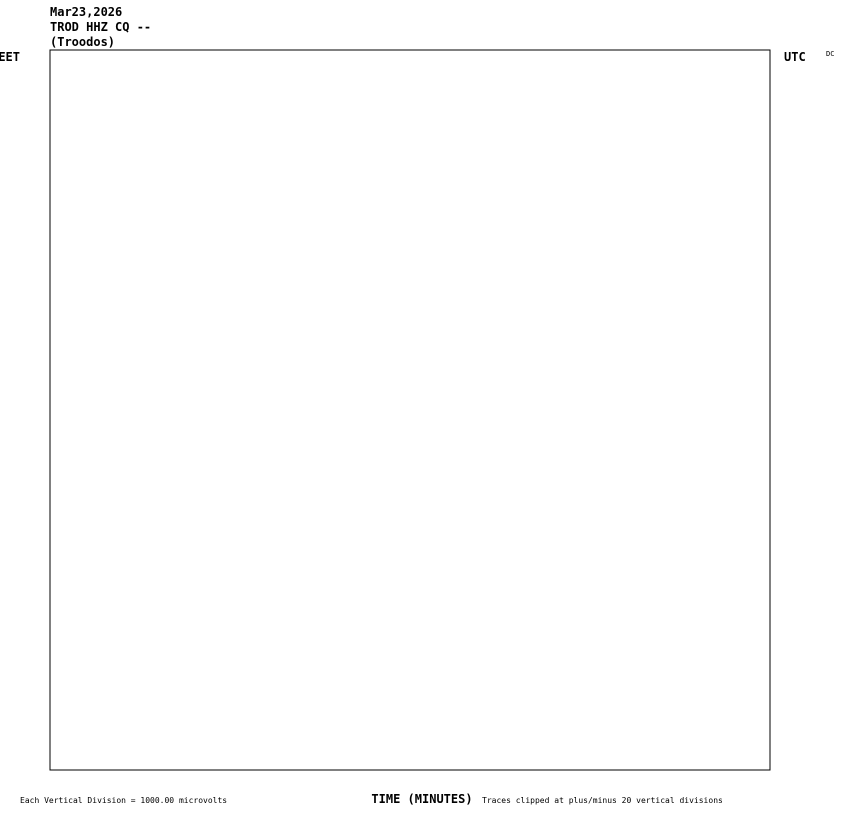 The width and height of the screenshot is (850, 814). I want to click on x-axis-label: TIME (MINUTES), so click(421, 799).